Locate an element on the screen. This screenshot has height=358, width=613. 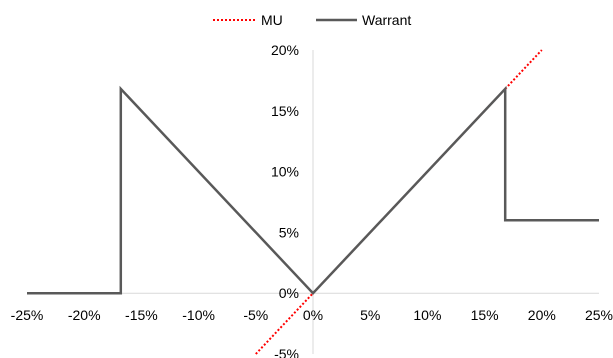
y-tick-label: 20% is located at coordinates (285, 50).